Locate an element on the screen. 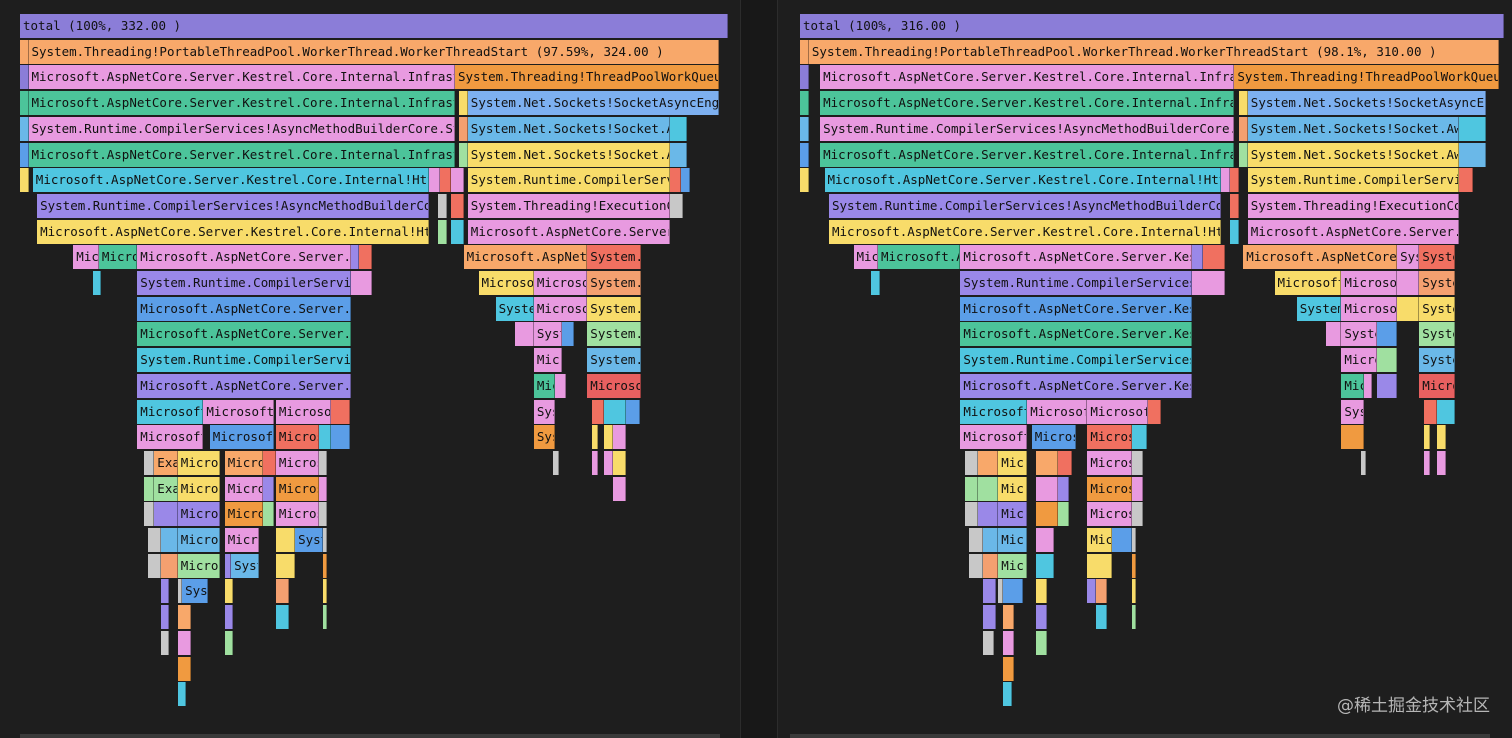 This screenshot has width=1512, height=738. frame-left-88: Microsoft is located at coordinates (297, 462).